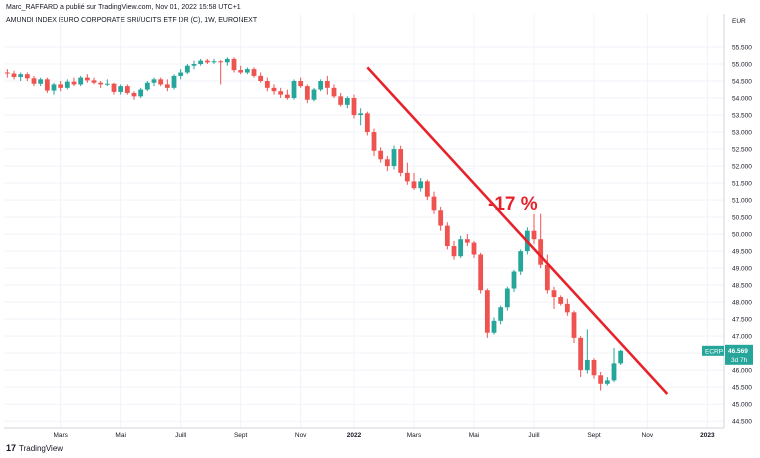 The image size is (760, 458). I want to click on percent-change-annotation: -17 %, so click(513, 204).